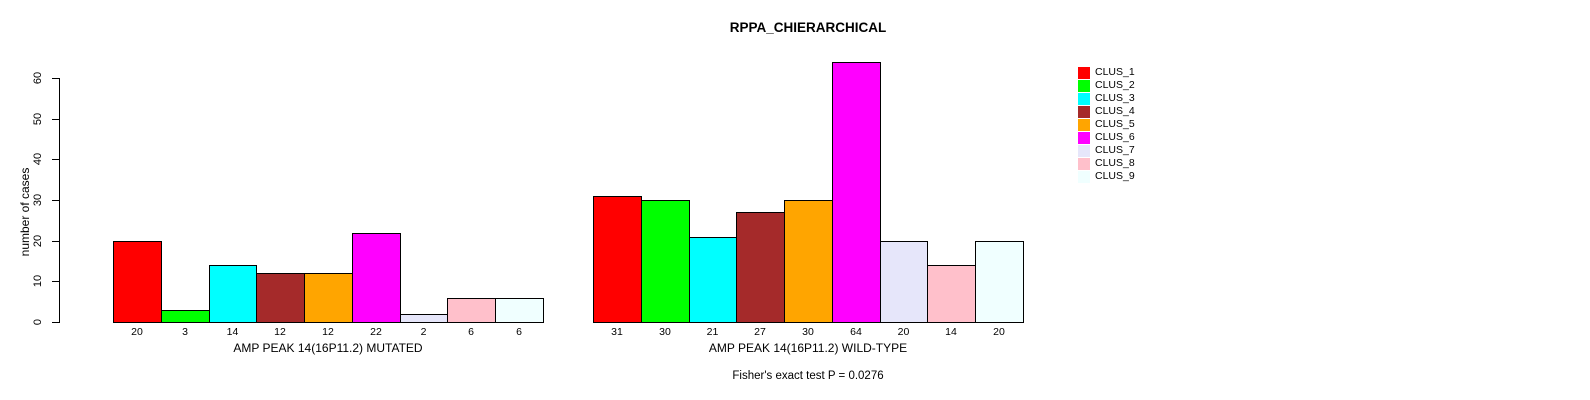  Describe the element at coordinates (1115, 72) in the screenshot. I see `legend-item-label: CLUS_1` at that location.